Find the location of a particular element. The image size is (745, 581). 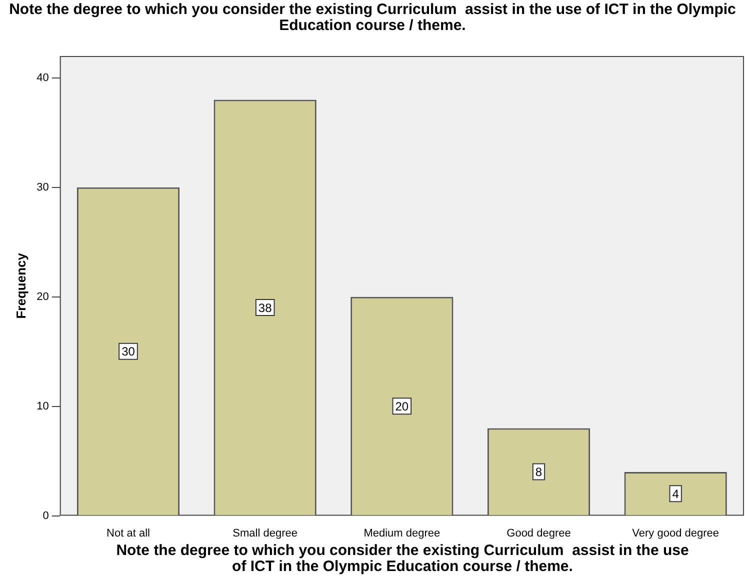

data-label: 8 is located at coordinates (538, 472).